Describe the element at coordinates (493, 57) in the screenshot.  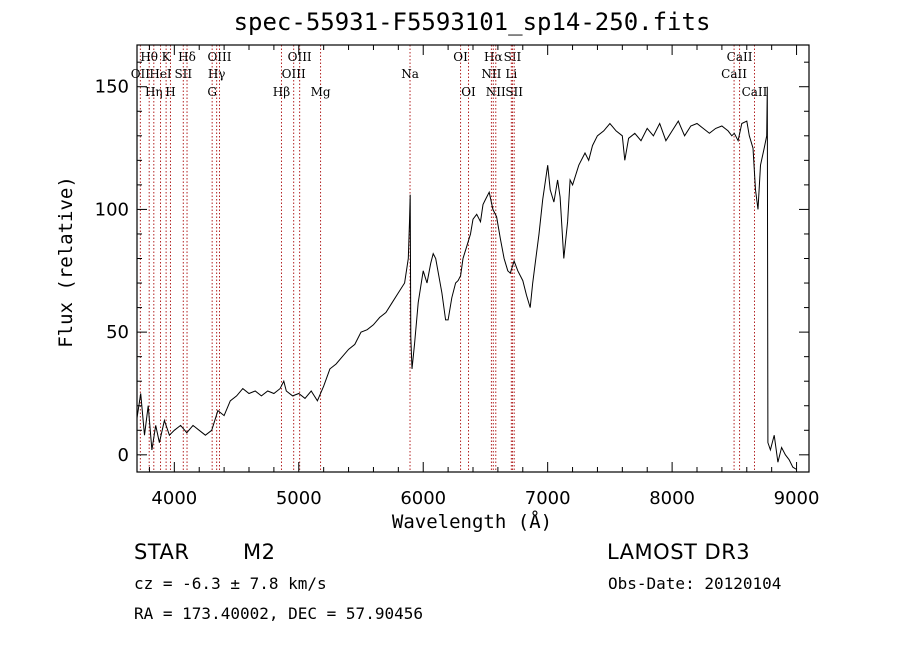
I see `spectral-line-label: Hα` at that location.